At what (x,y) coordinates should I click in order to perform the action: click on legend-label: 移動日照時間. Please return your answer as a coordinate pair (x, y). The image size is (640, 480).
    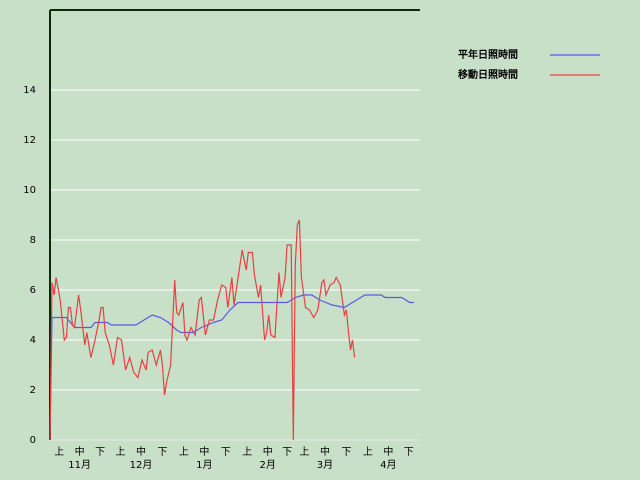
    Looking at the image, I should click on (488, 74).